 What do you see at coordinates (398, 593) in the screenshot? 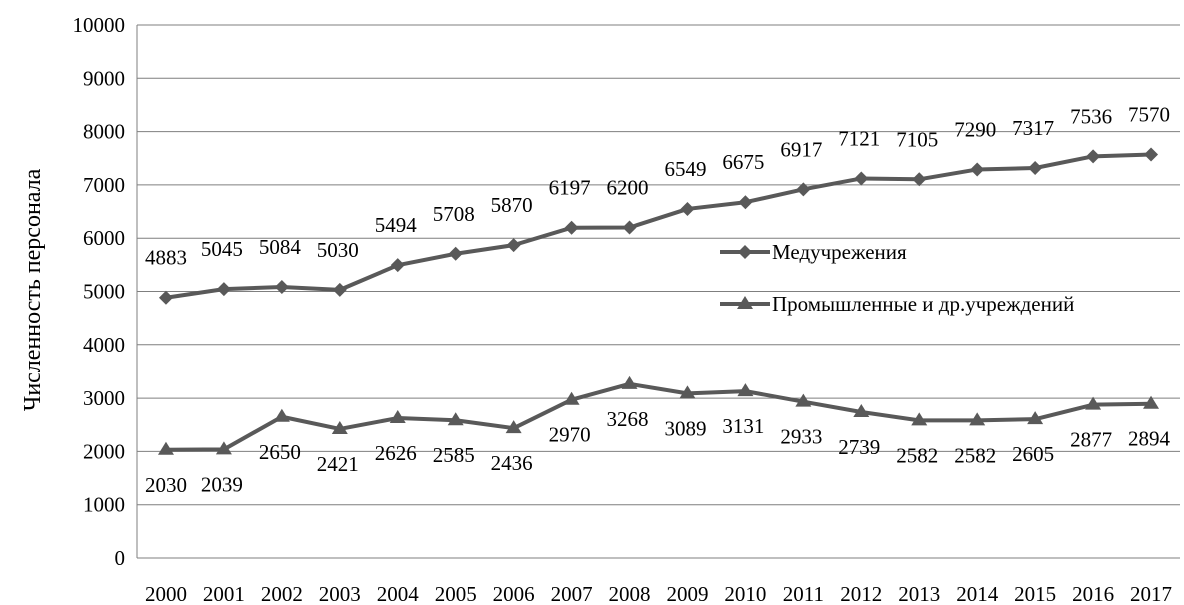
I see `x-tick-label-2004: 2004` at bounding box center [398, 593].